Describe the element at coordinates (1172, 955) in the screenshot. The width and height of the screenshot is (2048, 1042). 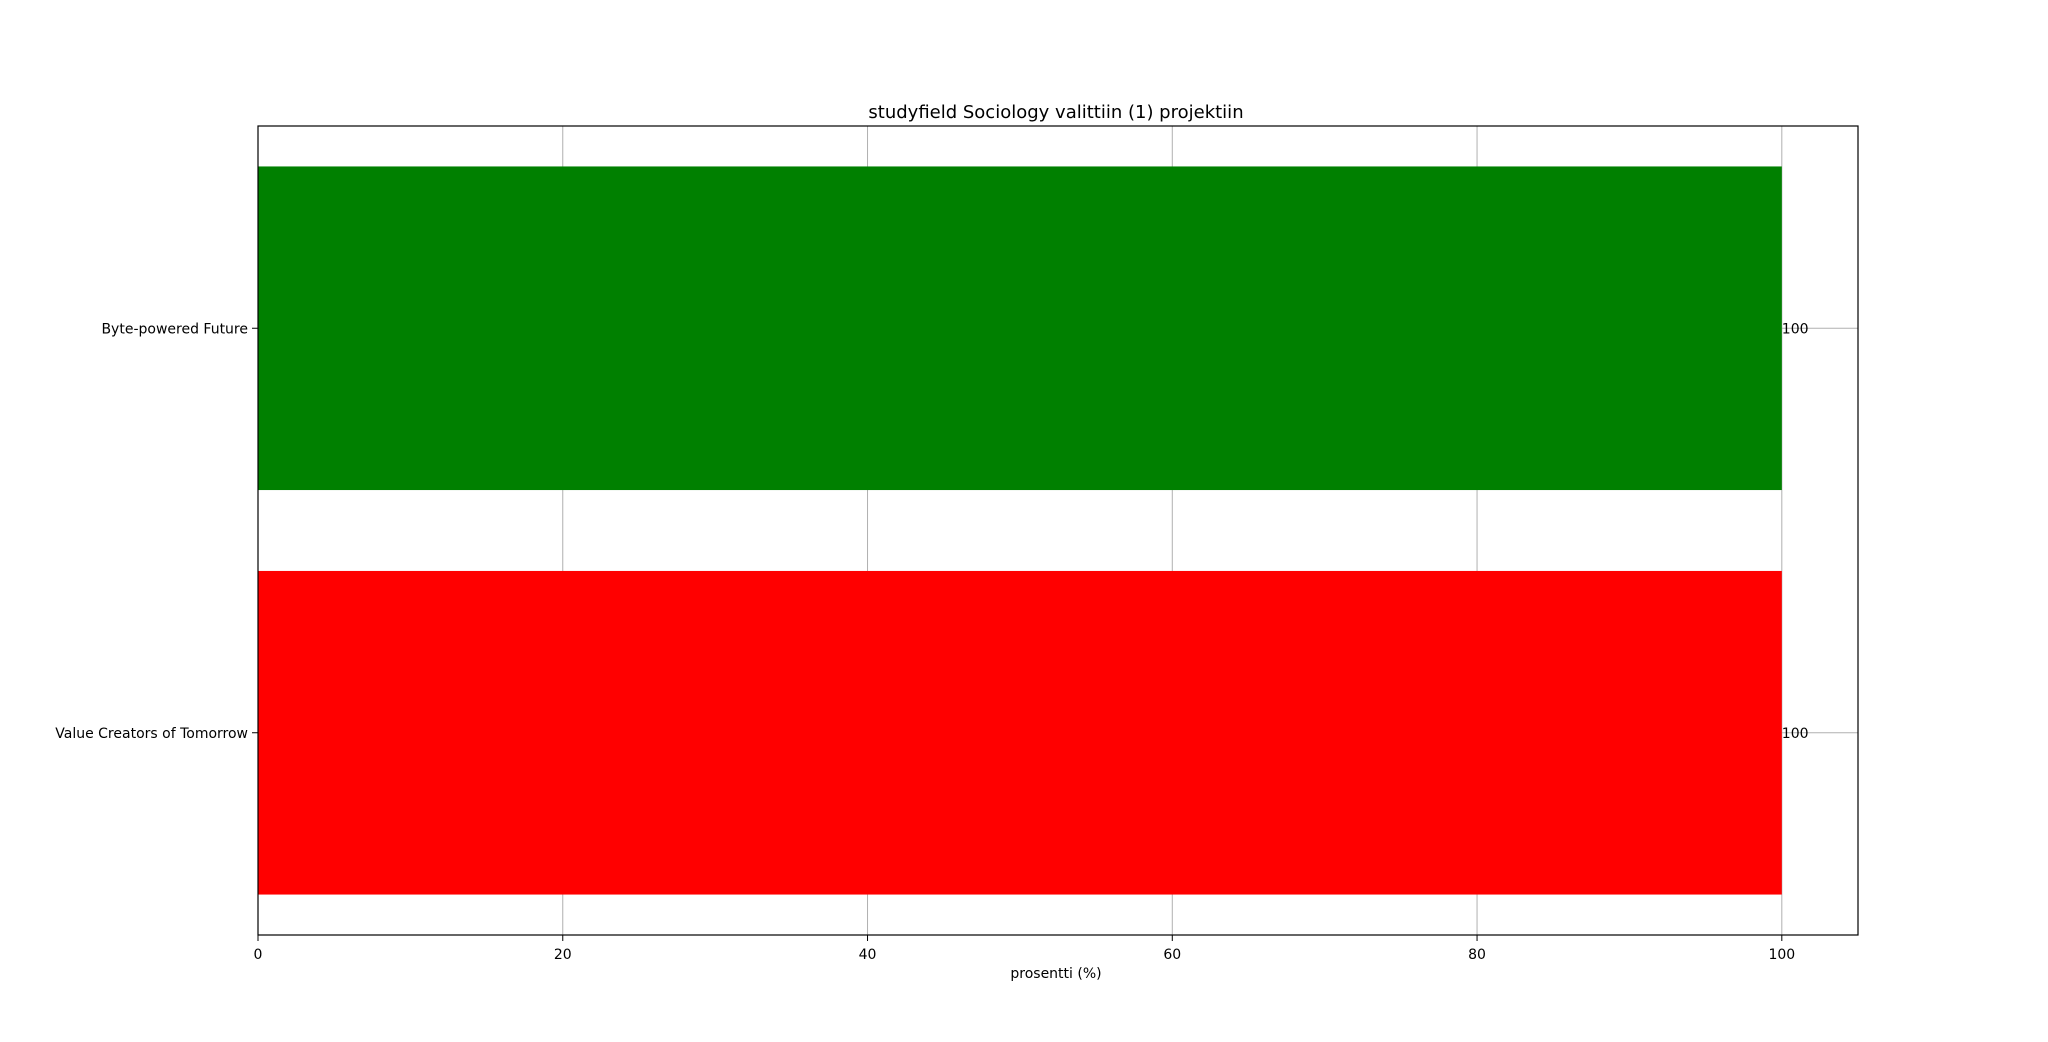
I see `x-tick-label: 60` at that location.